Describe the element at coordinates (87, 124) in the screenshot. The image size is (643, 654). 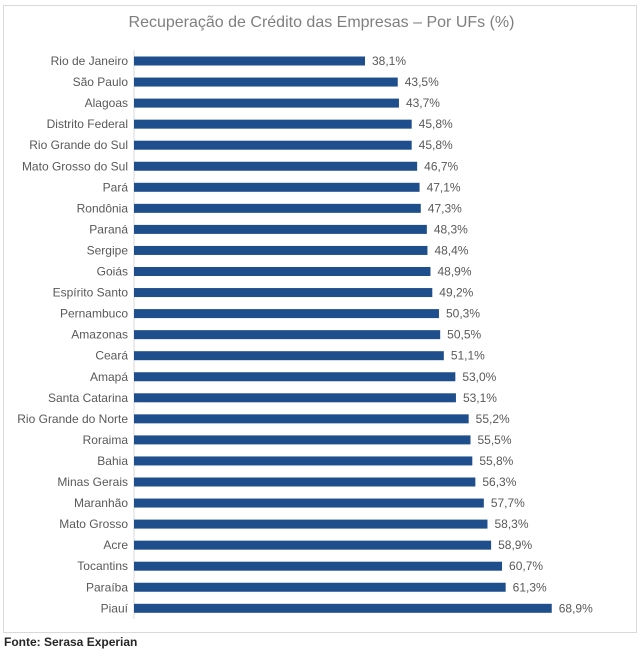
I see `category-label: Distrito Federal` at that location.